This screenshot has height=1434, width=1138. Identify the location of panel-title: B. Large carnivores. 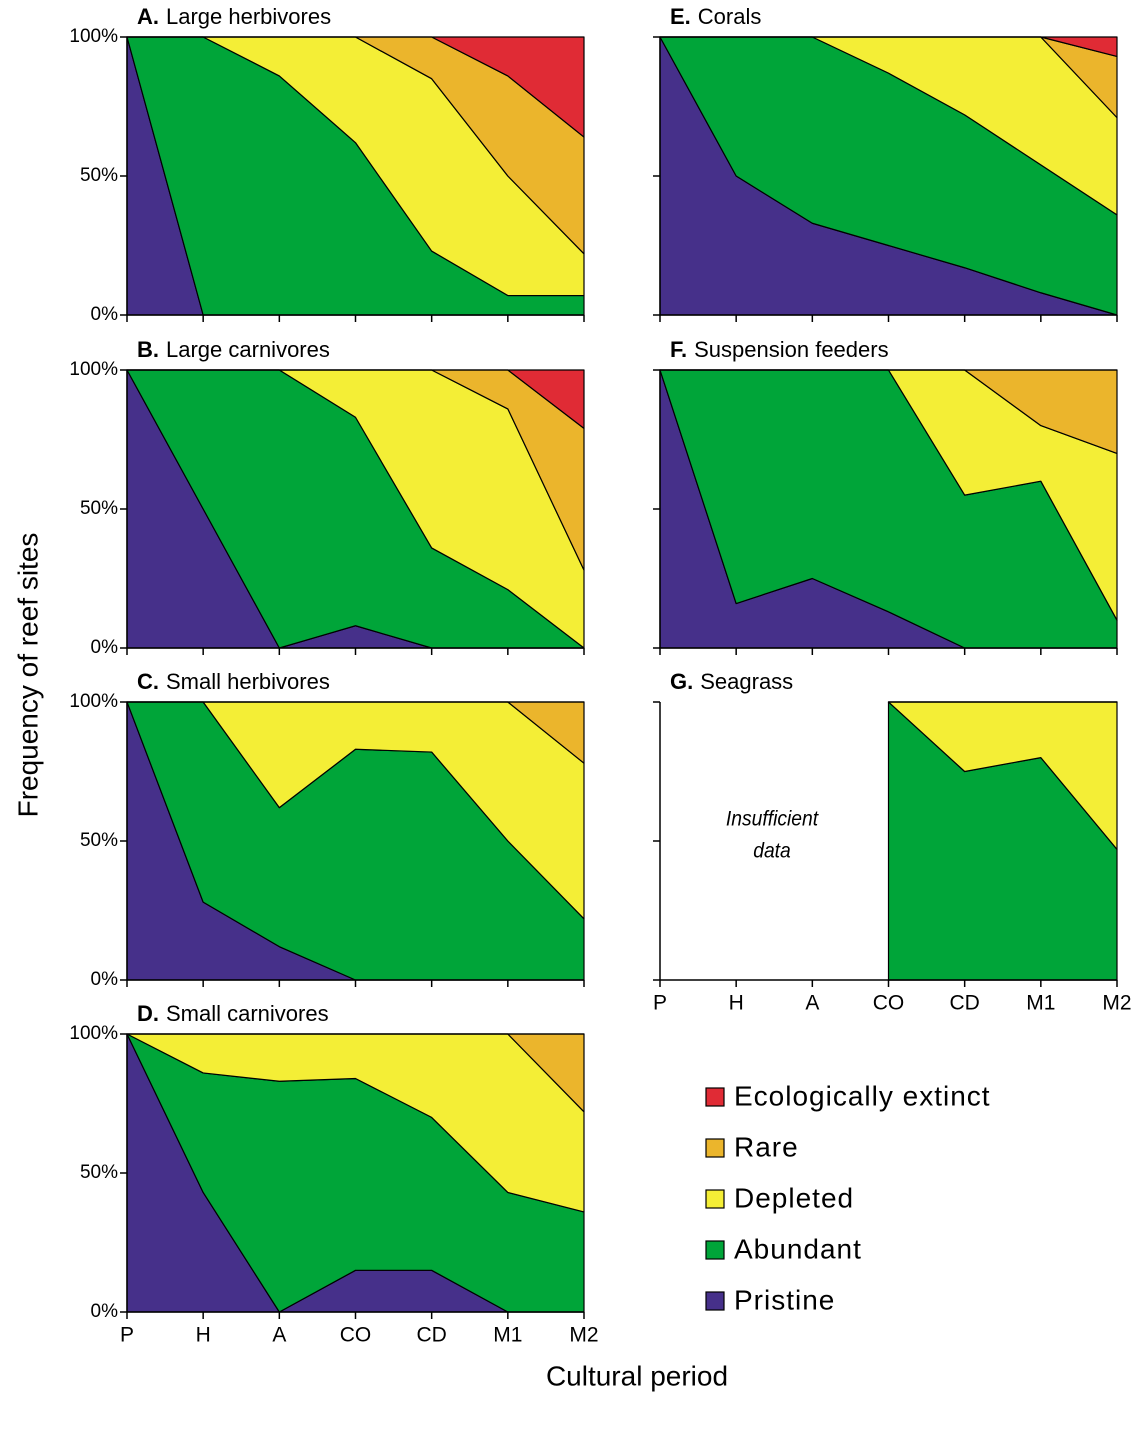
(233, 349).